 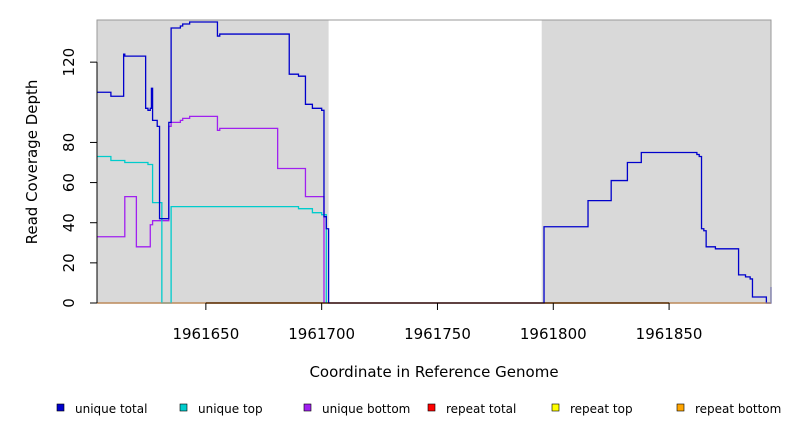 What do you see at coordinates (69, 222) in the screenshot?
I see `y-tick-label: 40` at bounding box center [69, 222].